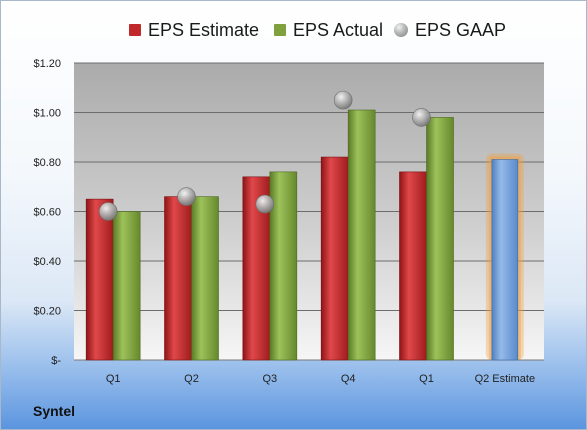 The height and width of the screenshot is (430, 587). I want to click on legend-item-gaap: EPS GAAP, so click(450, 30).